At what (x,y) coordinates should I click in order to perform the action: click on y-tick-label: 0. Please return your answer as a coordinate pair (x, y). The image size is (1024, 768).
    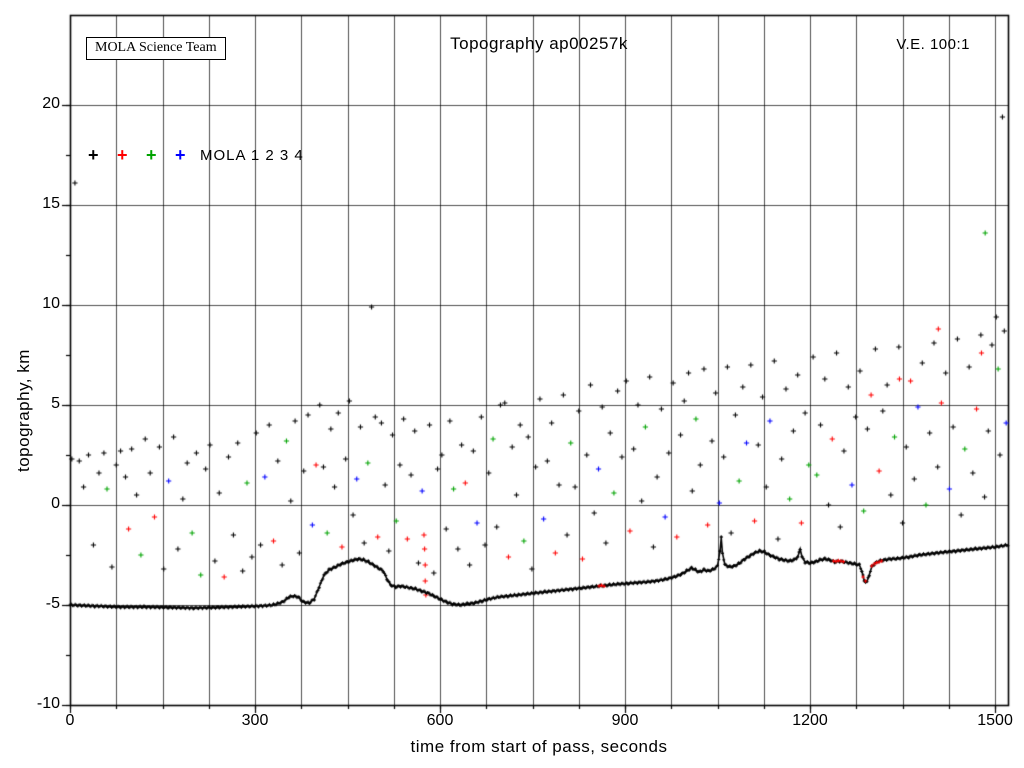
    Looking at the image, I should click on (55, 503).